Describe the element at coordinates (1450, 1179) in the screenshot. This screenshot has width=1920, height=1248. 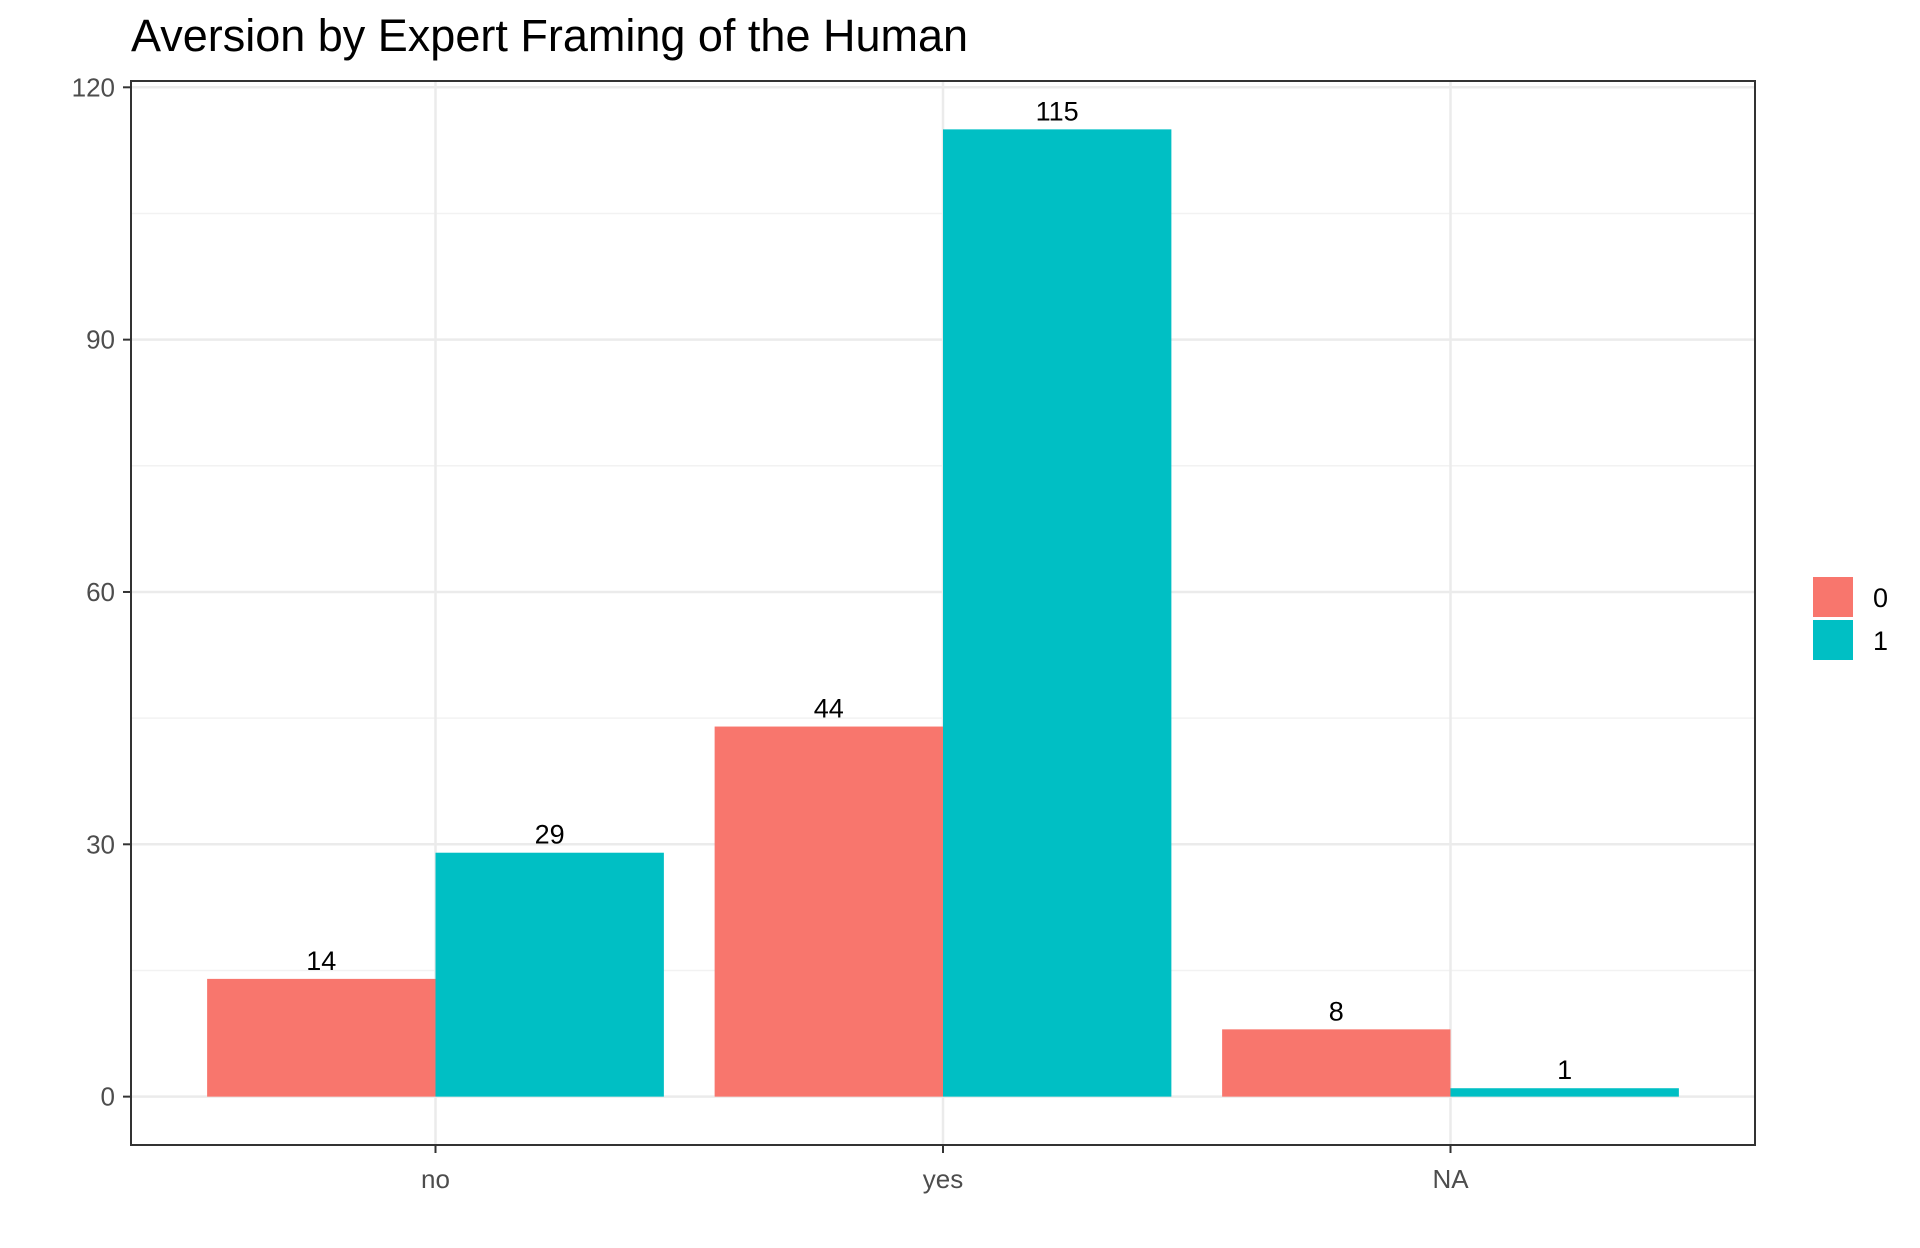
I see `x-tick-label-NA: NA` at that location.